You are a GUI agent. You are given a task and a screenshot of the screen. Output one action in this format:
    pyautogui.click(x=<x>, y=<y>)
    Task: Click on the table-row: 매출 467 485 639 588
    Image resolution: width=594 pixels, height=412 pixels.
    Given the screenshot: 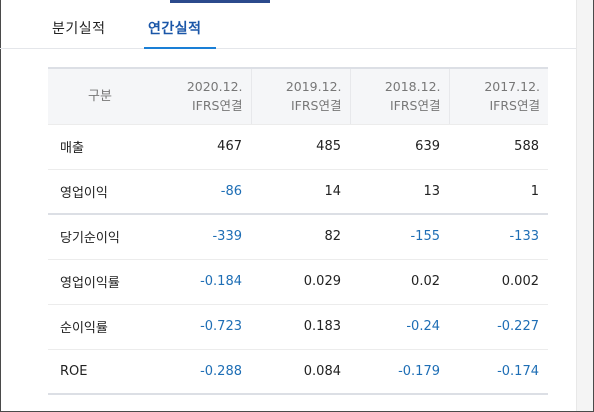 What is the action you would take?
    pyautogui.click(x=298, y=147)
    